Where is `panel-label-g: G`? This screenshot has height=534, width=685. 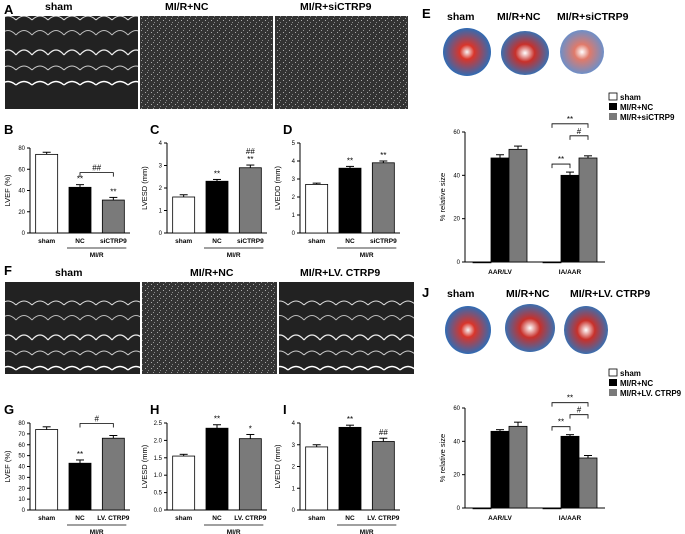
panel-label-g: G is located at coordinates (9, 409).